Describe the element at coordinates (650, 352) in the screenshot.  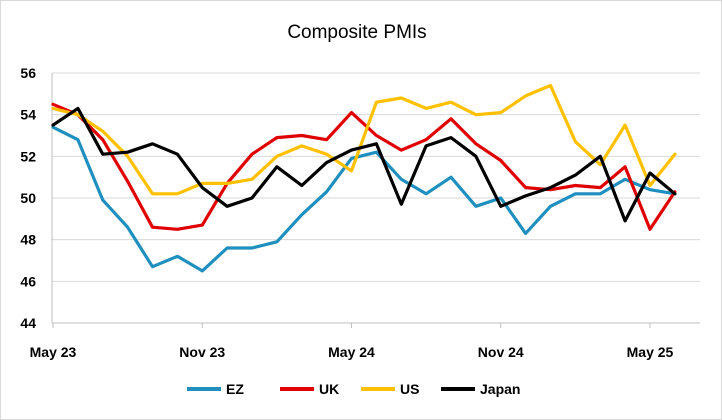
I see `x-tick-label: May 25` at that location.